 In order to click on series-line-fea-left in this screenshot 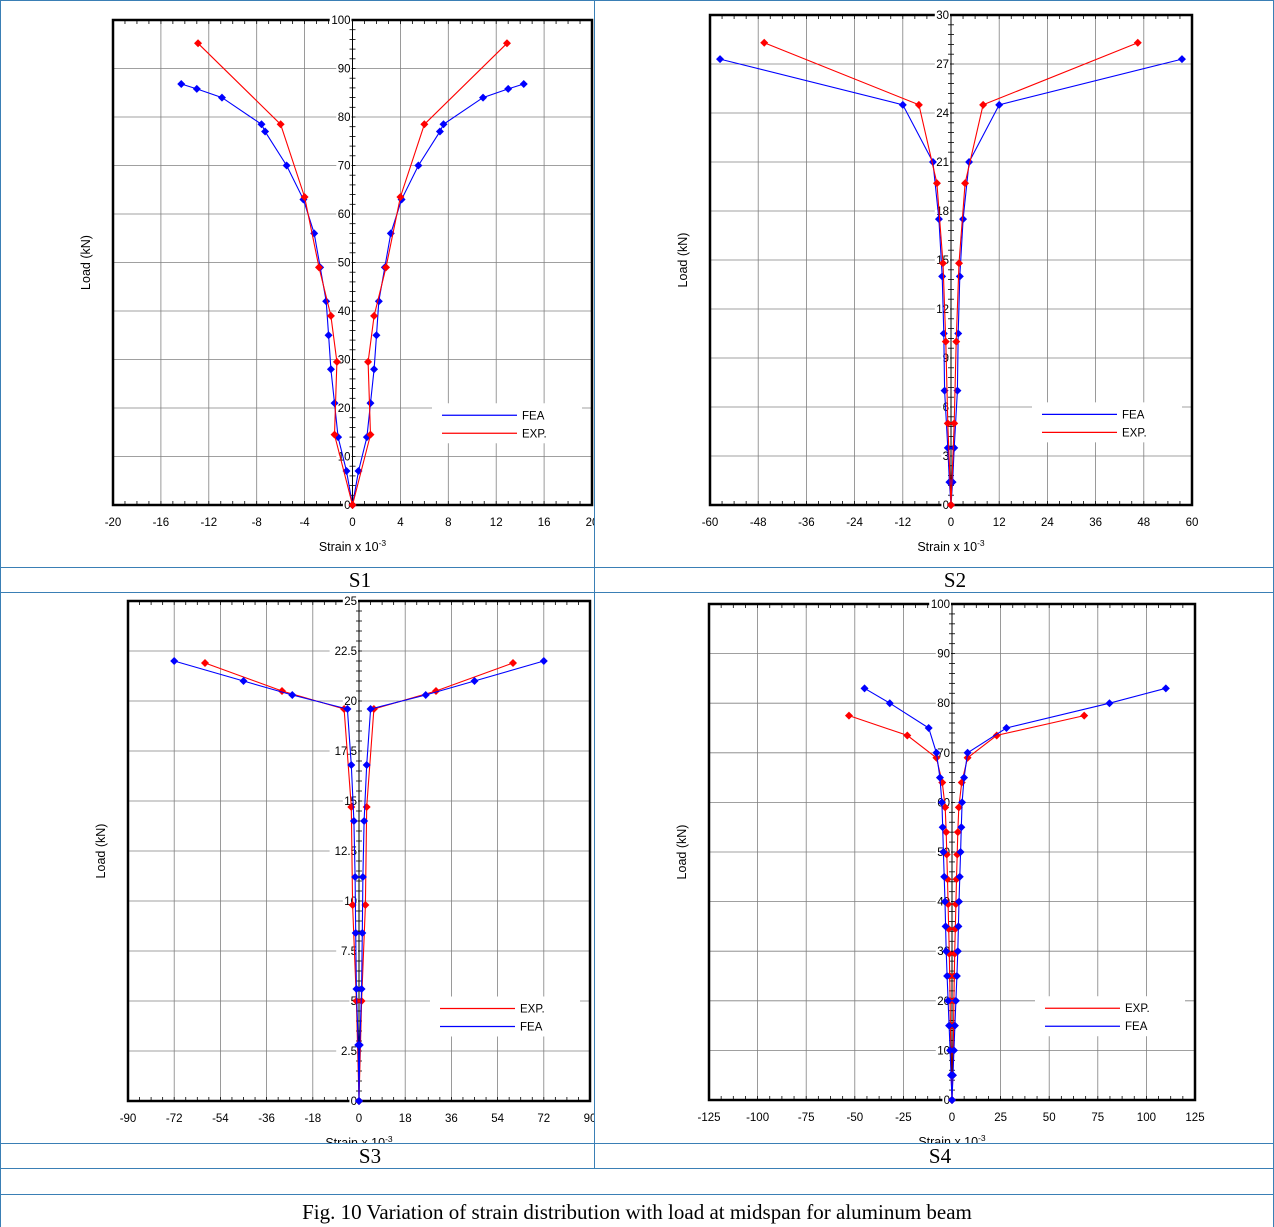, I will do `click(267, 294)`.